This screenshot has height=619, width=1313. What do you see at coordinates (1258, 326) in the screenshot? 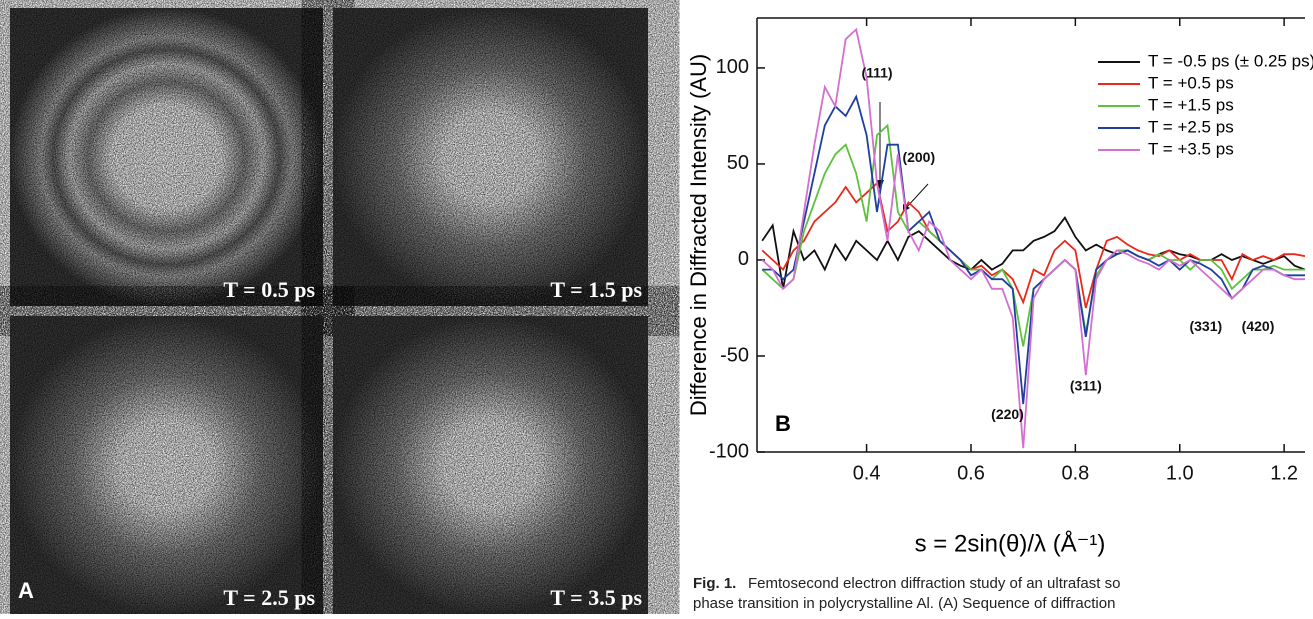
I see `annotation: (420)` at bounding box center [1258, 326].